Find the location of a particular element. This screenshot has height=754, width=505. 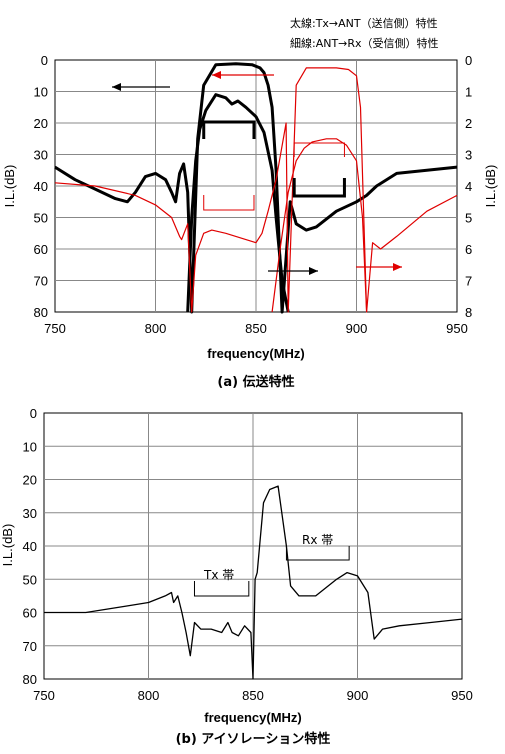

series-line-thick-minor is located at coordinates (238, 203).